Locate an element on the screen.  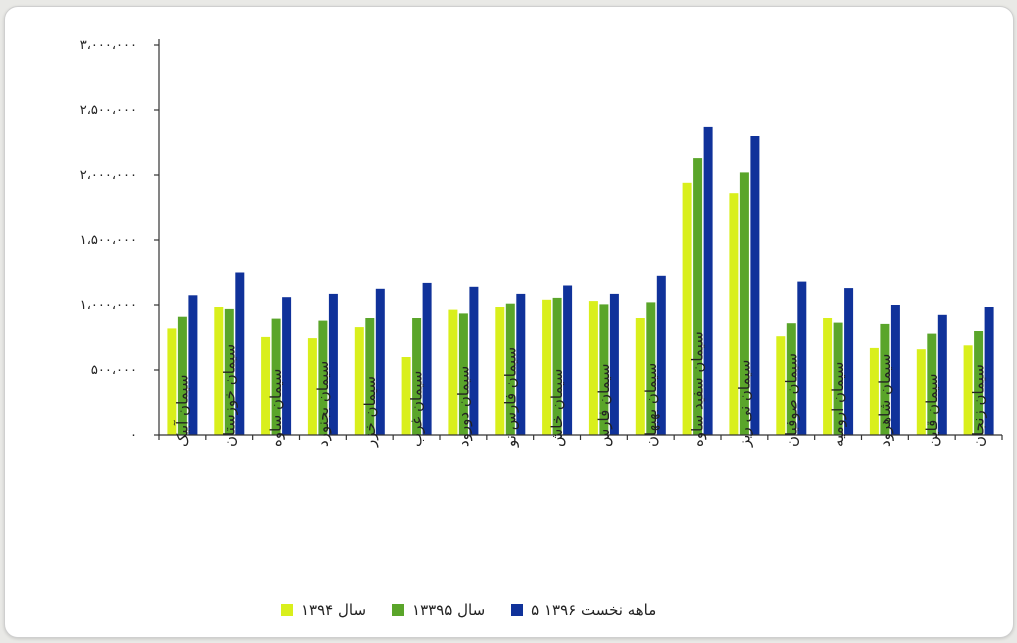
category-label-5: سیمان غرب is located at coordinates (417, 409).